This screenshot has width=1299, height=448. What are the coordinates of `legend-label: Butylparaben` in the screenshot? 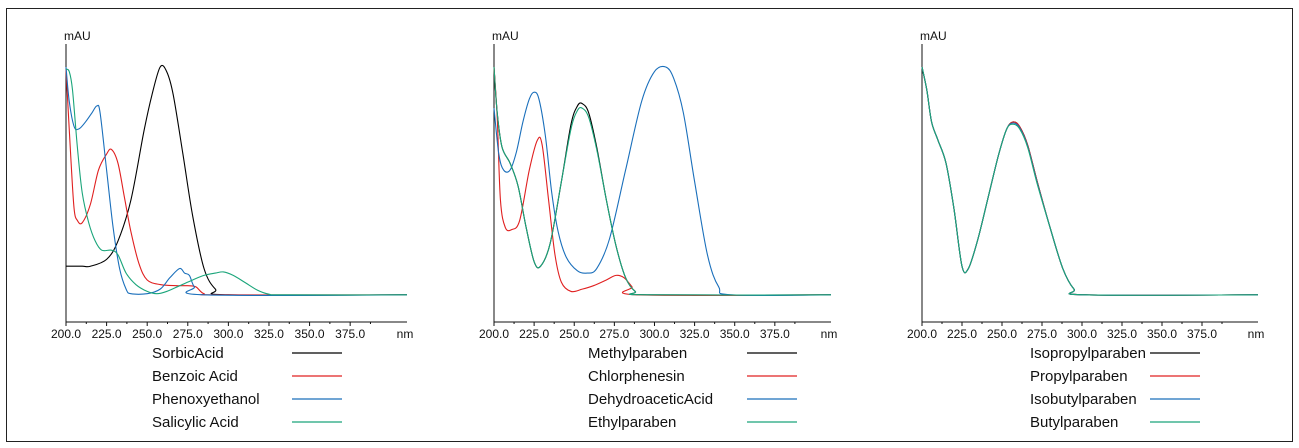 It's located at (1074, 422).